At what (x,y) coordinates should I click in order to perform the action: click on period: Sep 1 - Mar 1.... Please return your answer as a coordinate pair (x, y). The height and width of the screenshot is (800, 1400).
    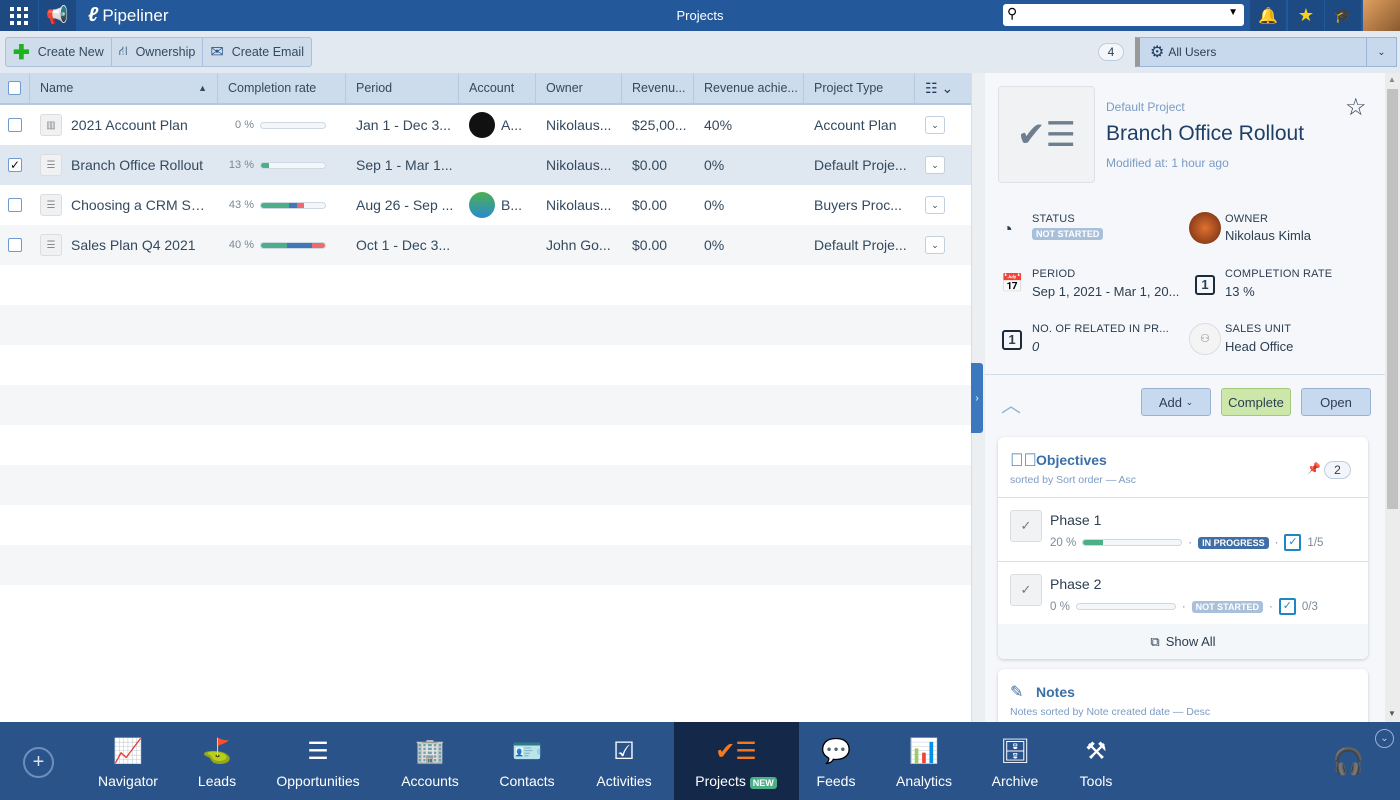
    Looking at the image, I should click on (404, 165).